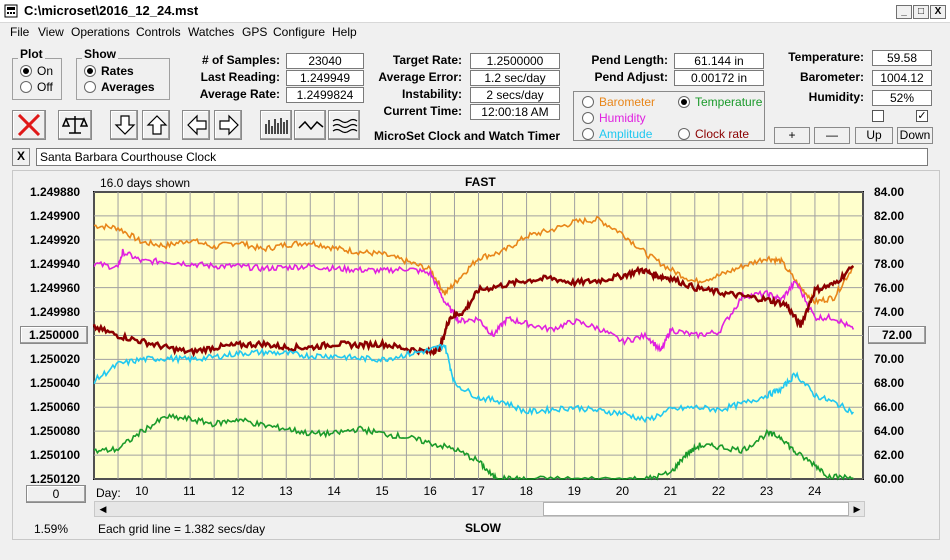  I want to click on instability-label: Instability:, so click(431, 94).